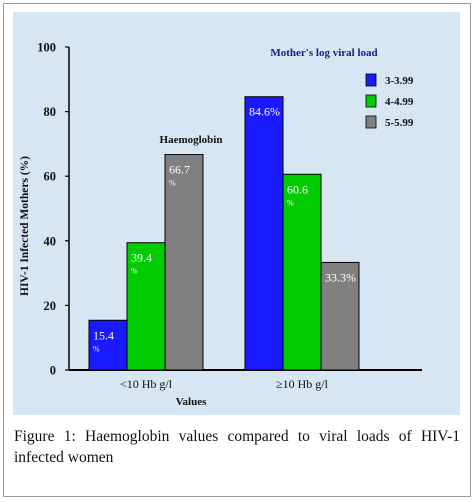 The width and height of the screenshot is (476, 502). I want to click on legend-entry-label: 4-4.99, so click(399, 102).